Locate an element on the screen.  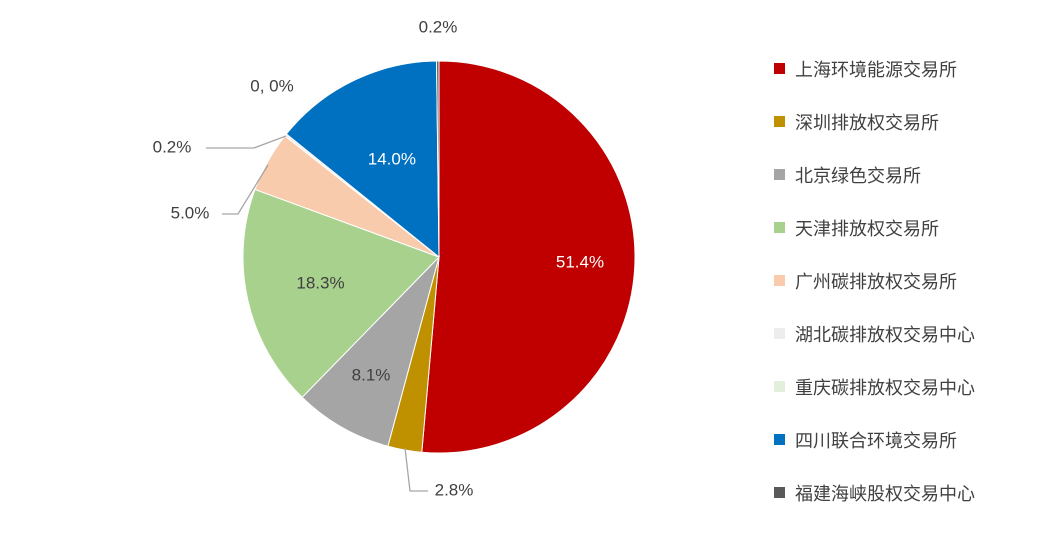
slice-1-data-label: 51.4% is located at coordinates (580, 262).